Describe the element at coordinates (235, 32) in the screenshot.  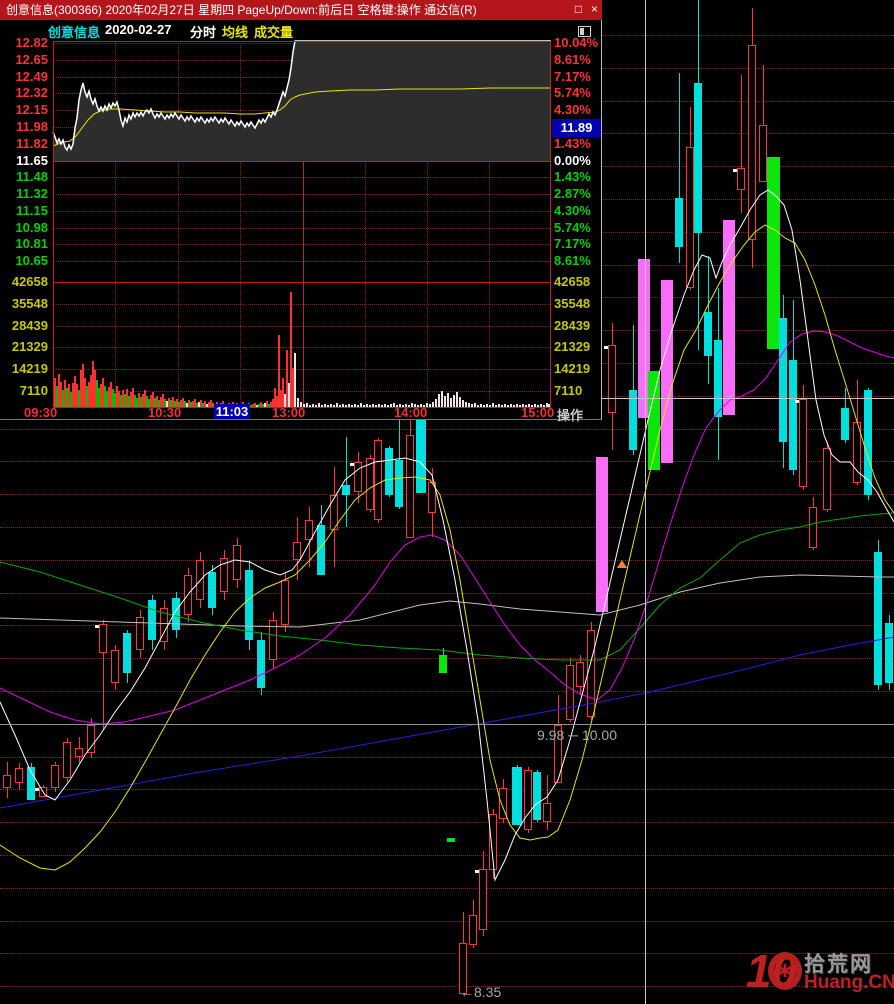
I see `tab-ma: 均线` at that location.